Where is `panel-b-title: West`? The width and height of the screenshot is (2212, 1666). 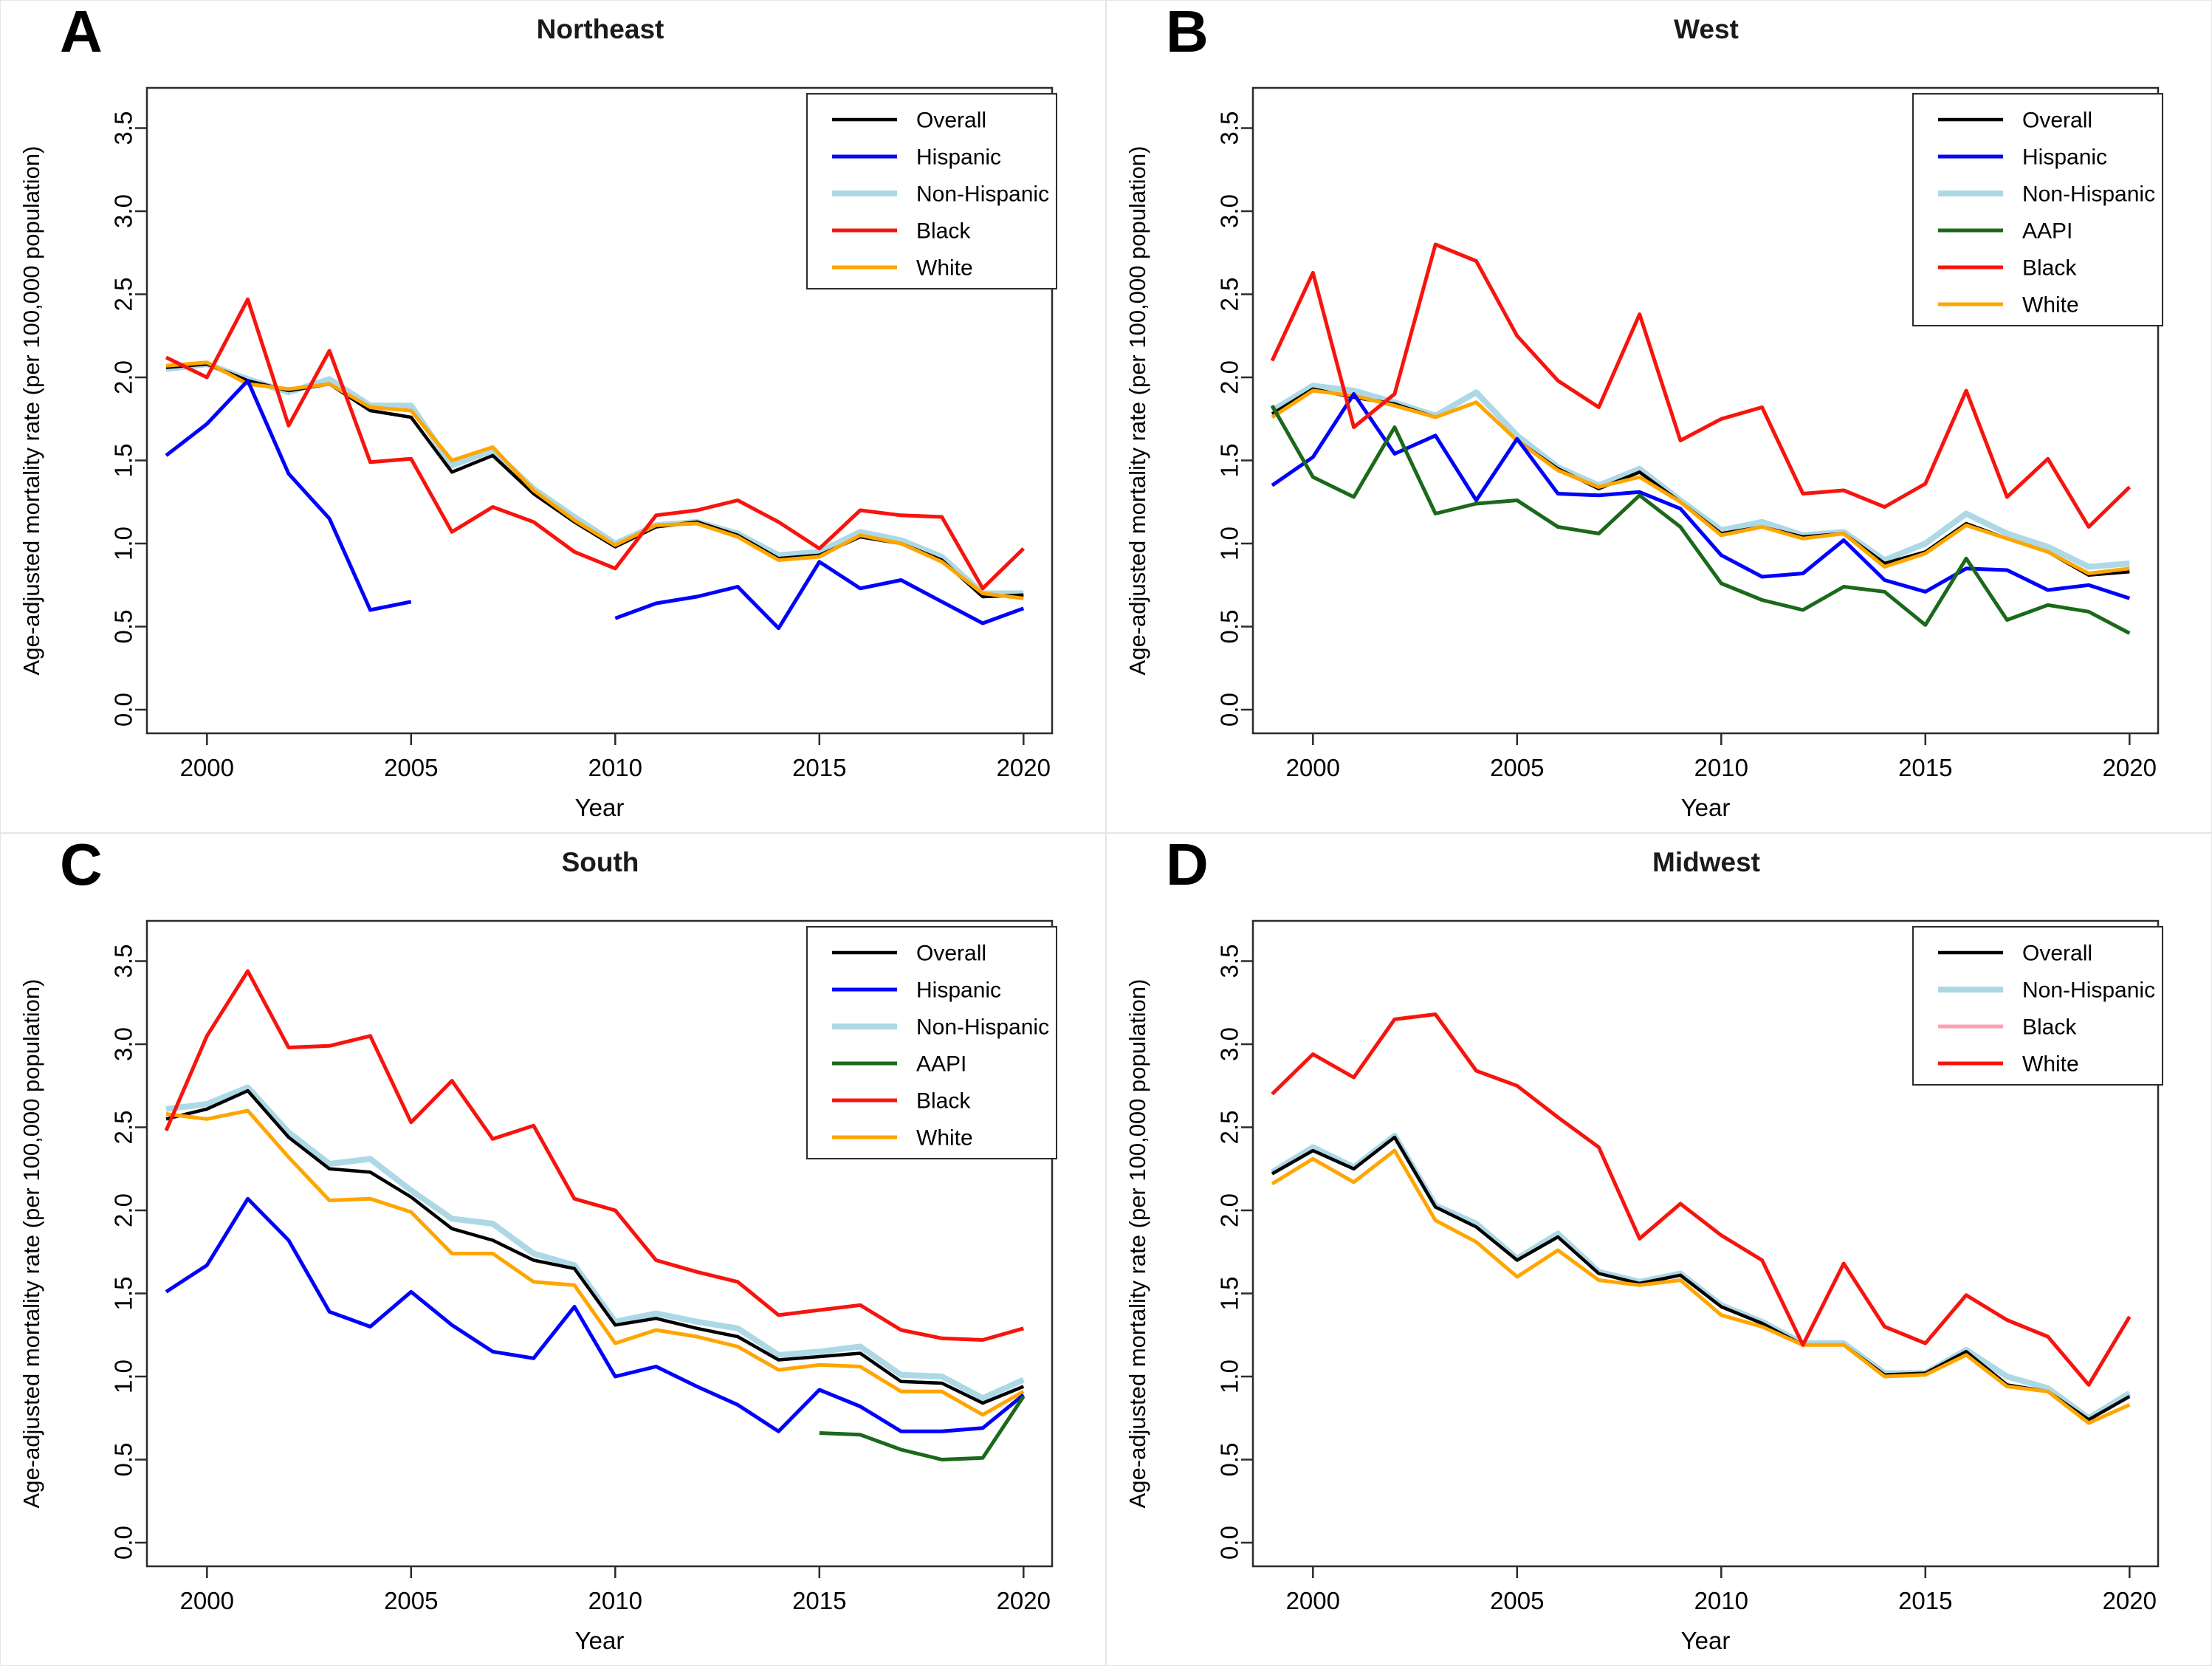
panel-b-title: West is located at coordinates (1706, 29).